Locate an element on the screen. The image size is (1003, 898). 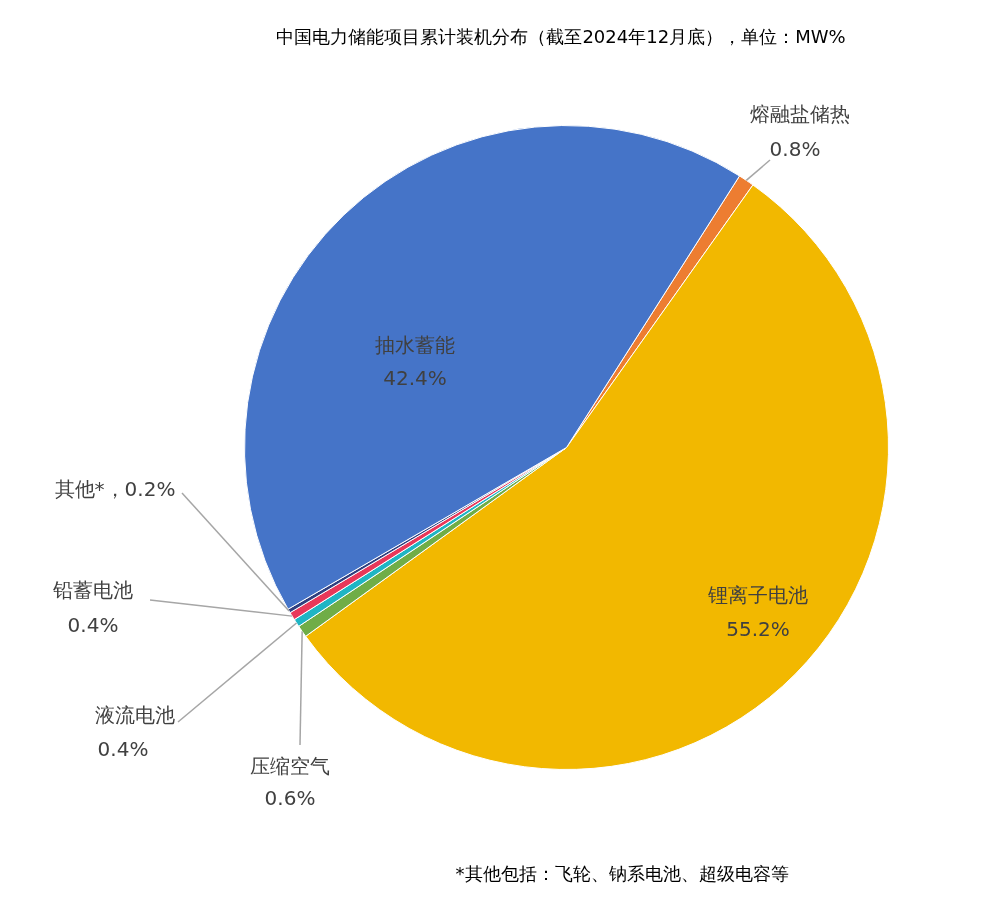
text: *其他包括：飞轮、钠系电池、超级电容等 is located at coordinates (622, 873).